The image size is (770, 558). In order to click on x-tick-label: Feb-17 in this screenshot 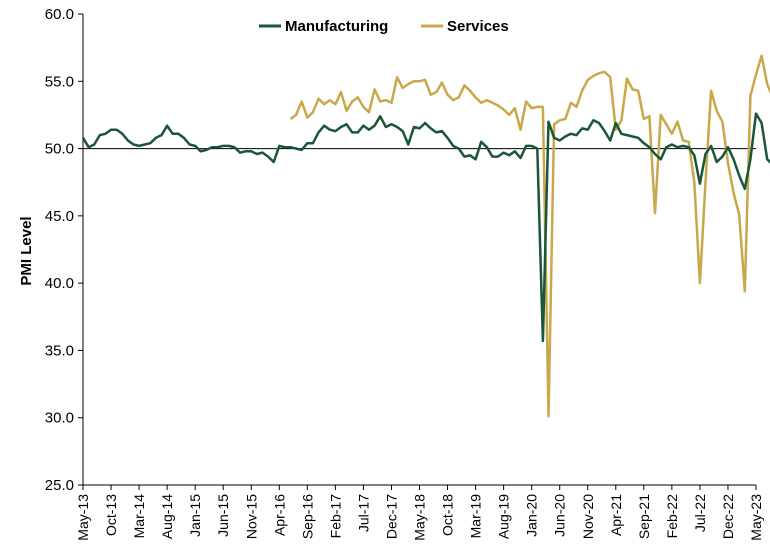, I will do `click(335, 516)`.